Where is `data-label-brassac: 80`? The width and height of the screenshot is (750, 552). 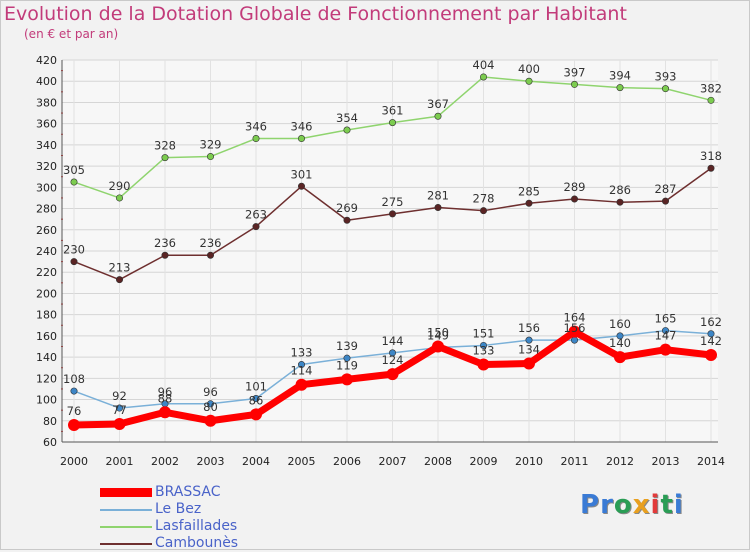 data-label-brassac: 80 is located at coordinates (210, 407).